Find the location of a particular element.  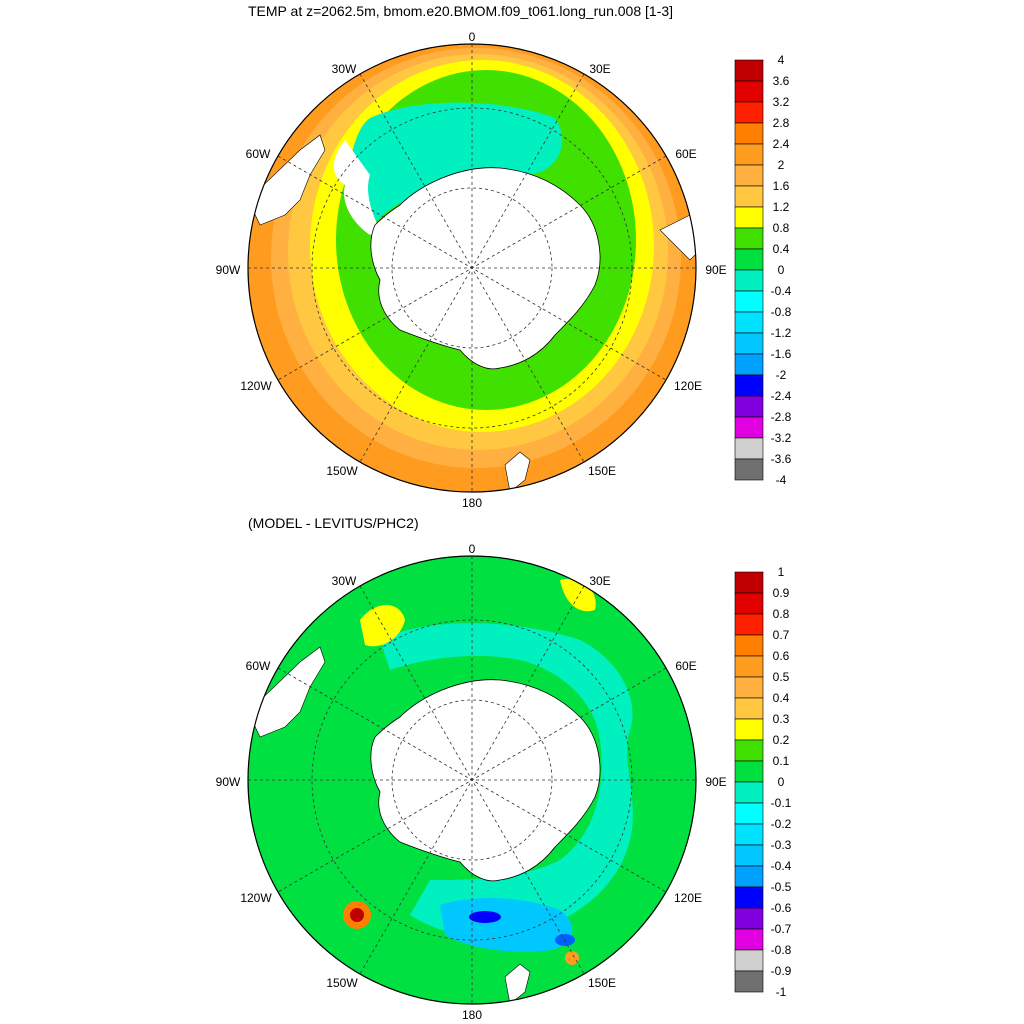

bottom-lon-label-120e: 120E is located at coordinates (688, 898).